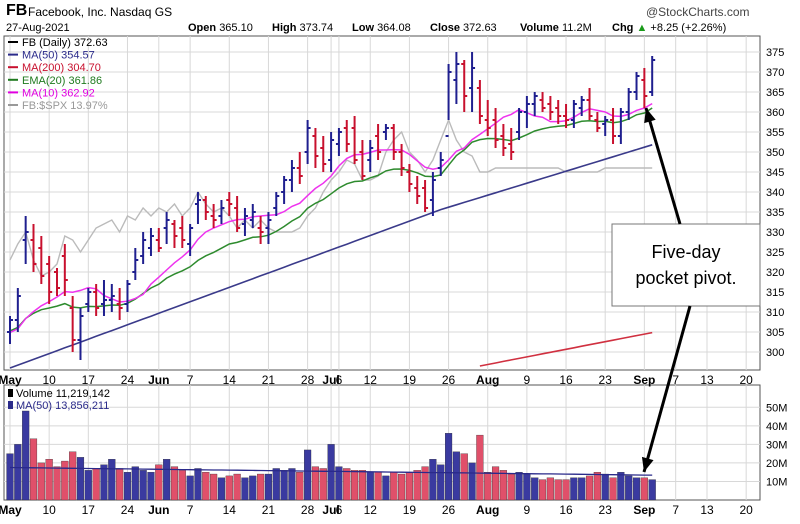 This screenshot has width=800, height=524. What do you see at coordinates (775, 93) in the screenshot?
I see `price-tick-label: 365` at bounding box center [775, 93].